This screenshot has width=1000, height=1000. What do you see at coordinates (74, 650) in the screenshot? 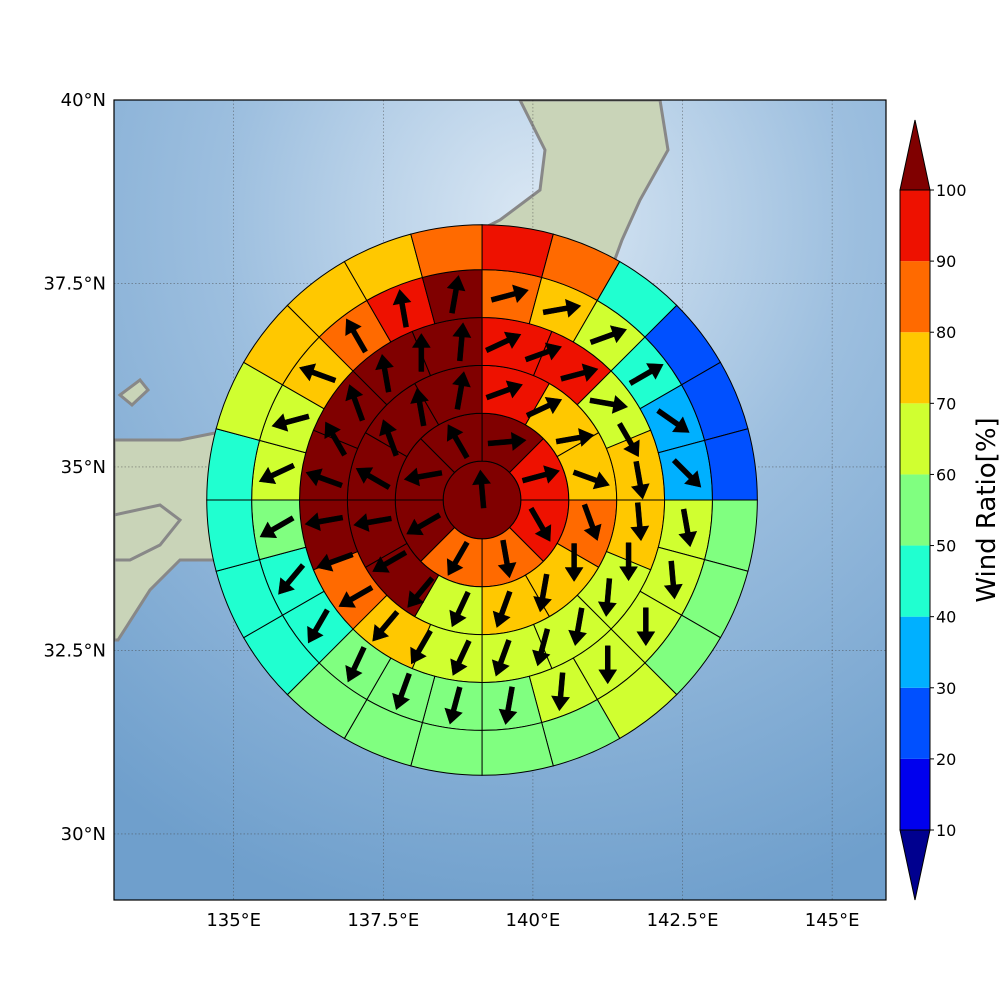
I see `lat-tick-label: 32.5°N` at bounding box center [74, 650].